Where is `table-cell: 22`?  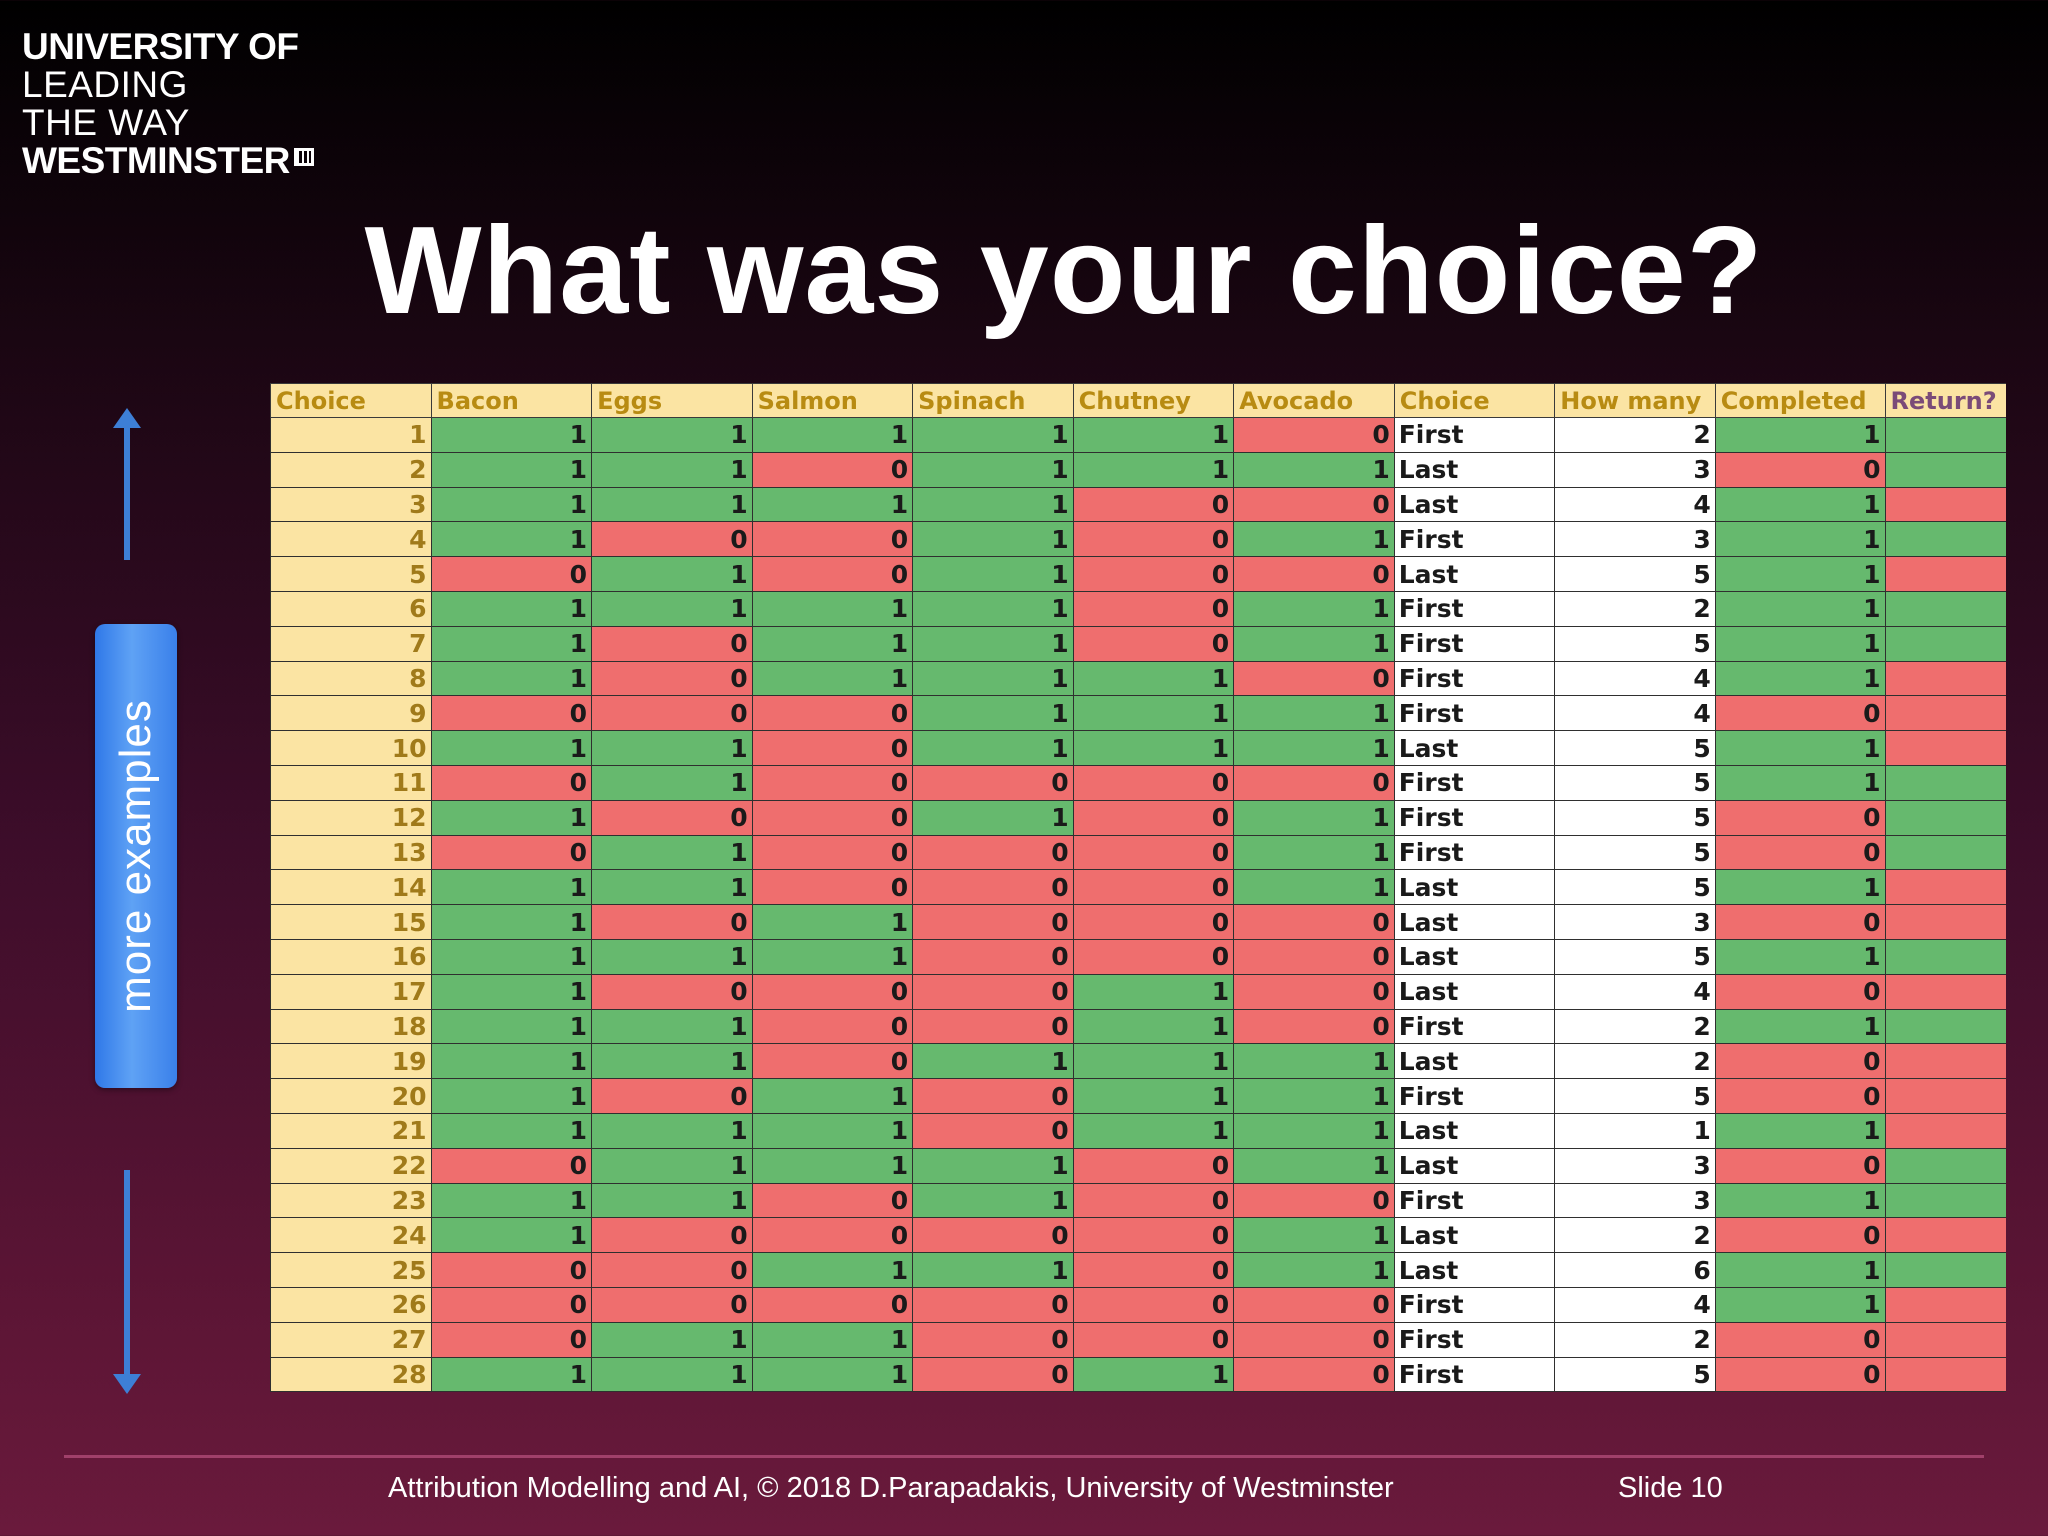
table-cell: 22 is located at coordinates (351, 1165).